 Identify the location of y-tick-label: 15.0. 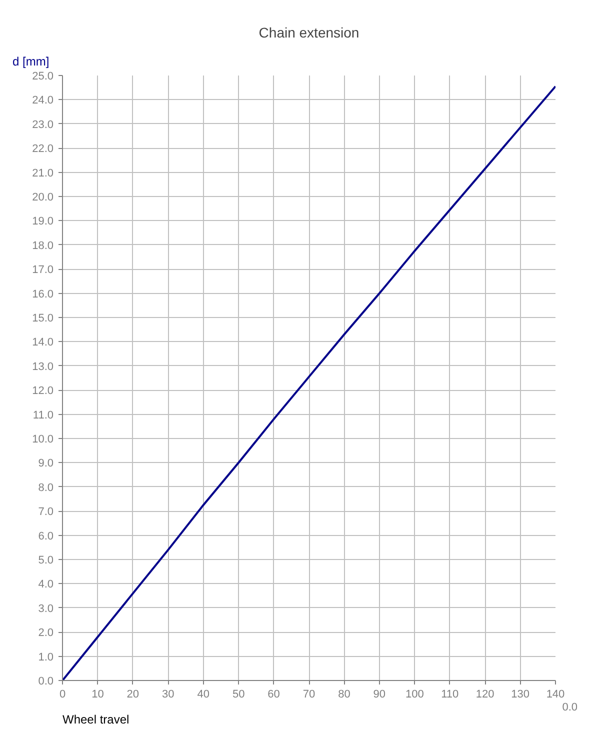
(43, 318).